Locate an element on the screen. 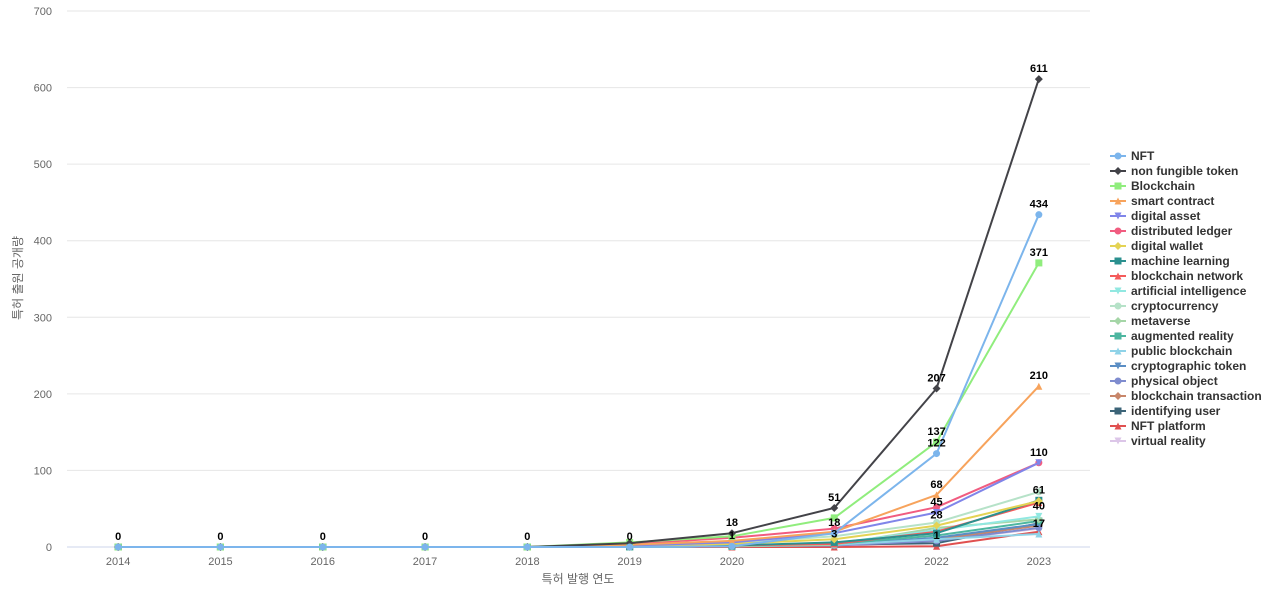 This screenshot has height=600, width=1280. x-axis: 2014 2015 2016 2017 2018 2019 2020 2021 2022 2023 is located at coordinates (578, 562).